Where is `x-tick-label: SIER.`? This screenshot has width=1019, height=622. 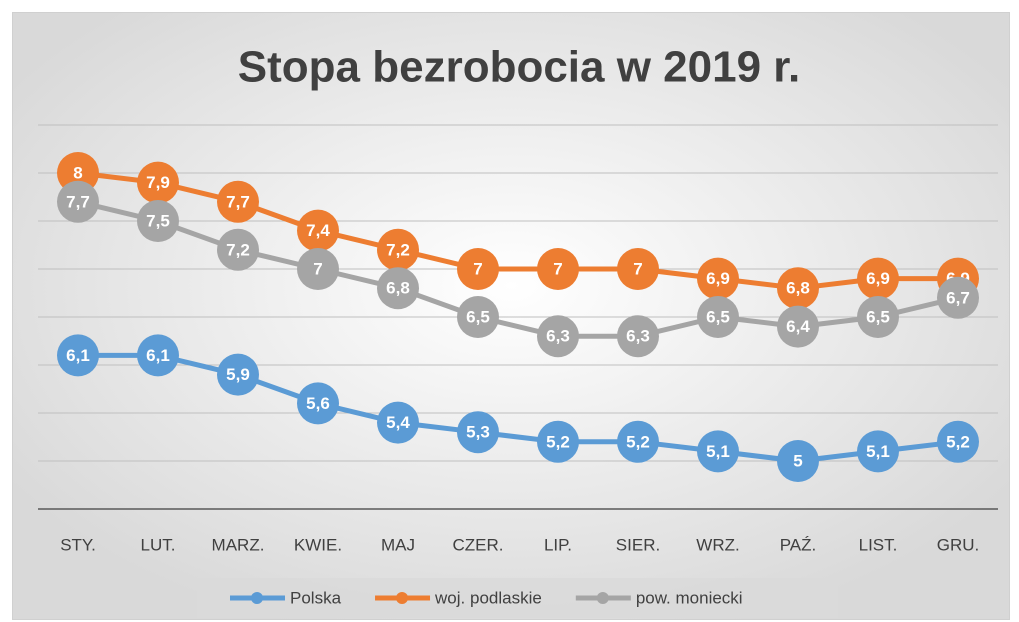 x-tick-label: SIER. is located at coordinates (638, 544).